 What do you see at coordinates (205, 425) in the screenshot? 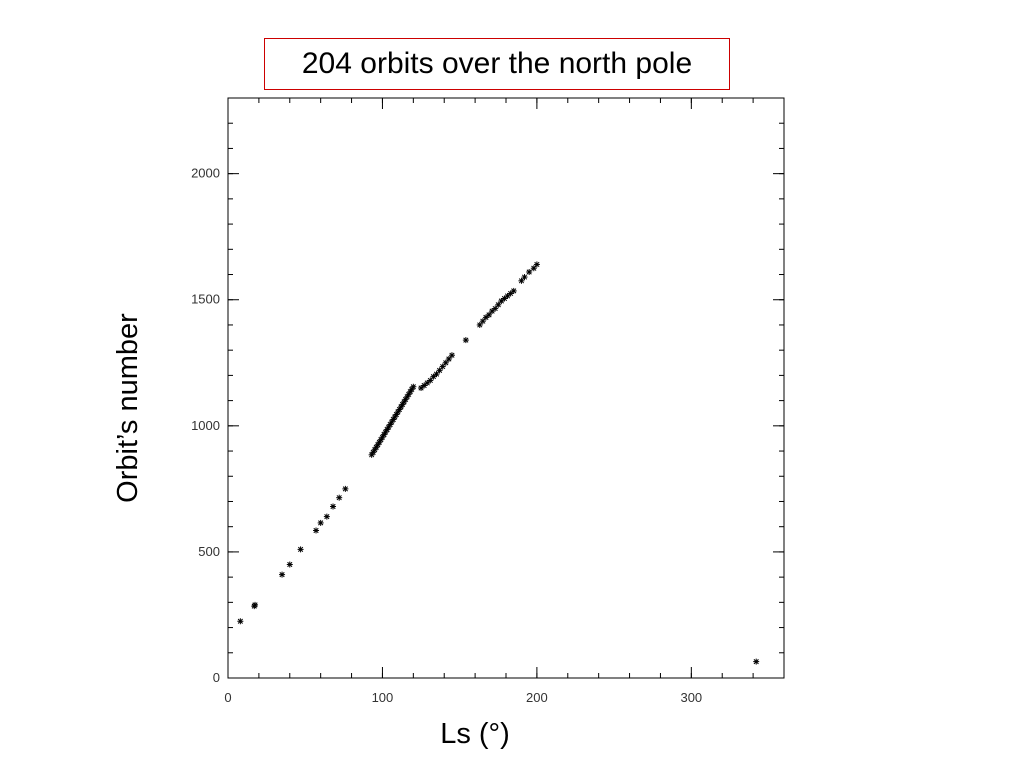
I see `y-tick-label: 1000` at bounding box center [205, 425].